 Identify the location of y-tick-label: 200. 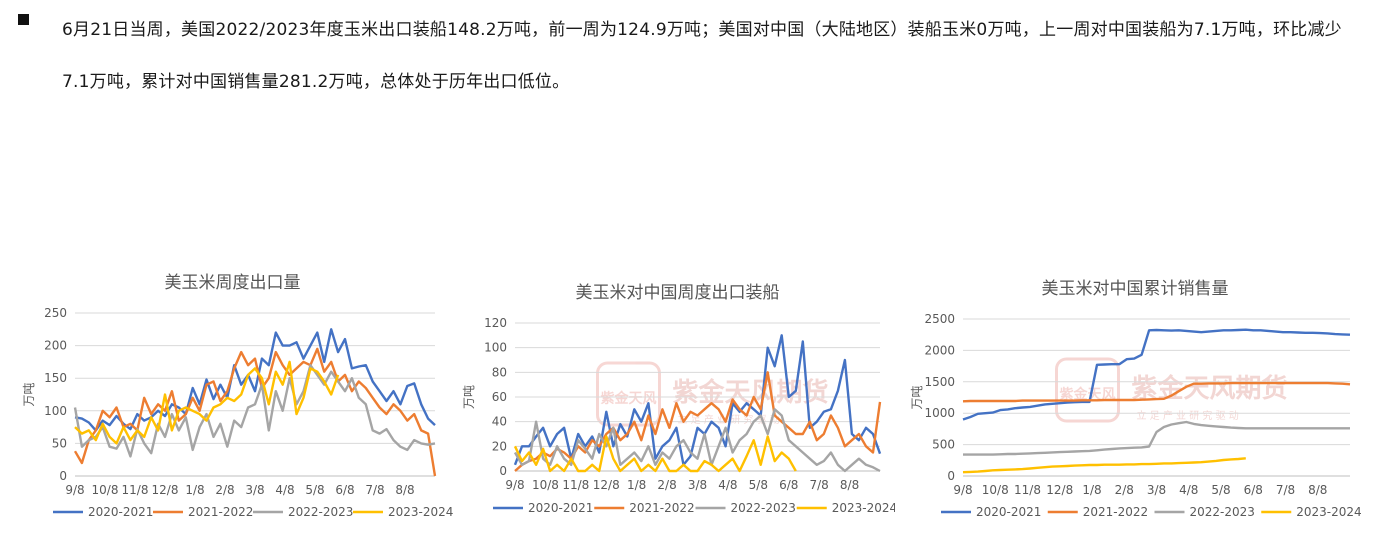
(55, 346).